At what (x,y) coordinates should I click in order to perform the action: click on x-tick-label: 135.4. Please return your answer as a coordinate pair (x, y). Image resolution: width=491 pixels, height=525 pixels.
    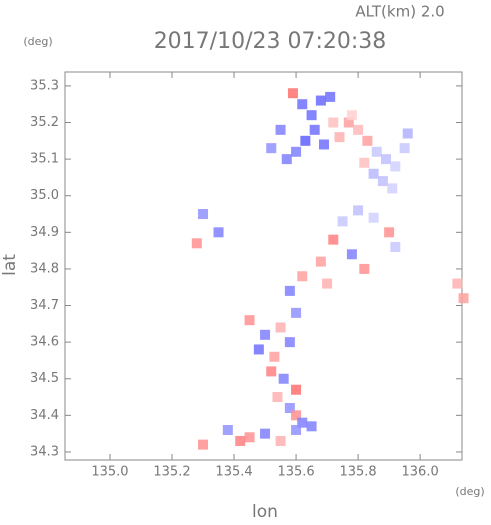
    Looking at the image, I should click on (233, 472).